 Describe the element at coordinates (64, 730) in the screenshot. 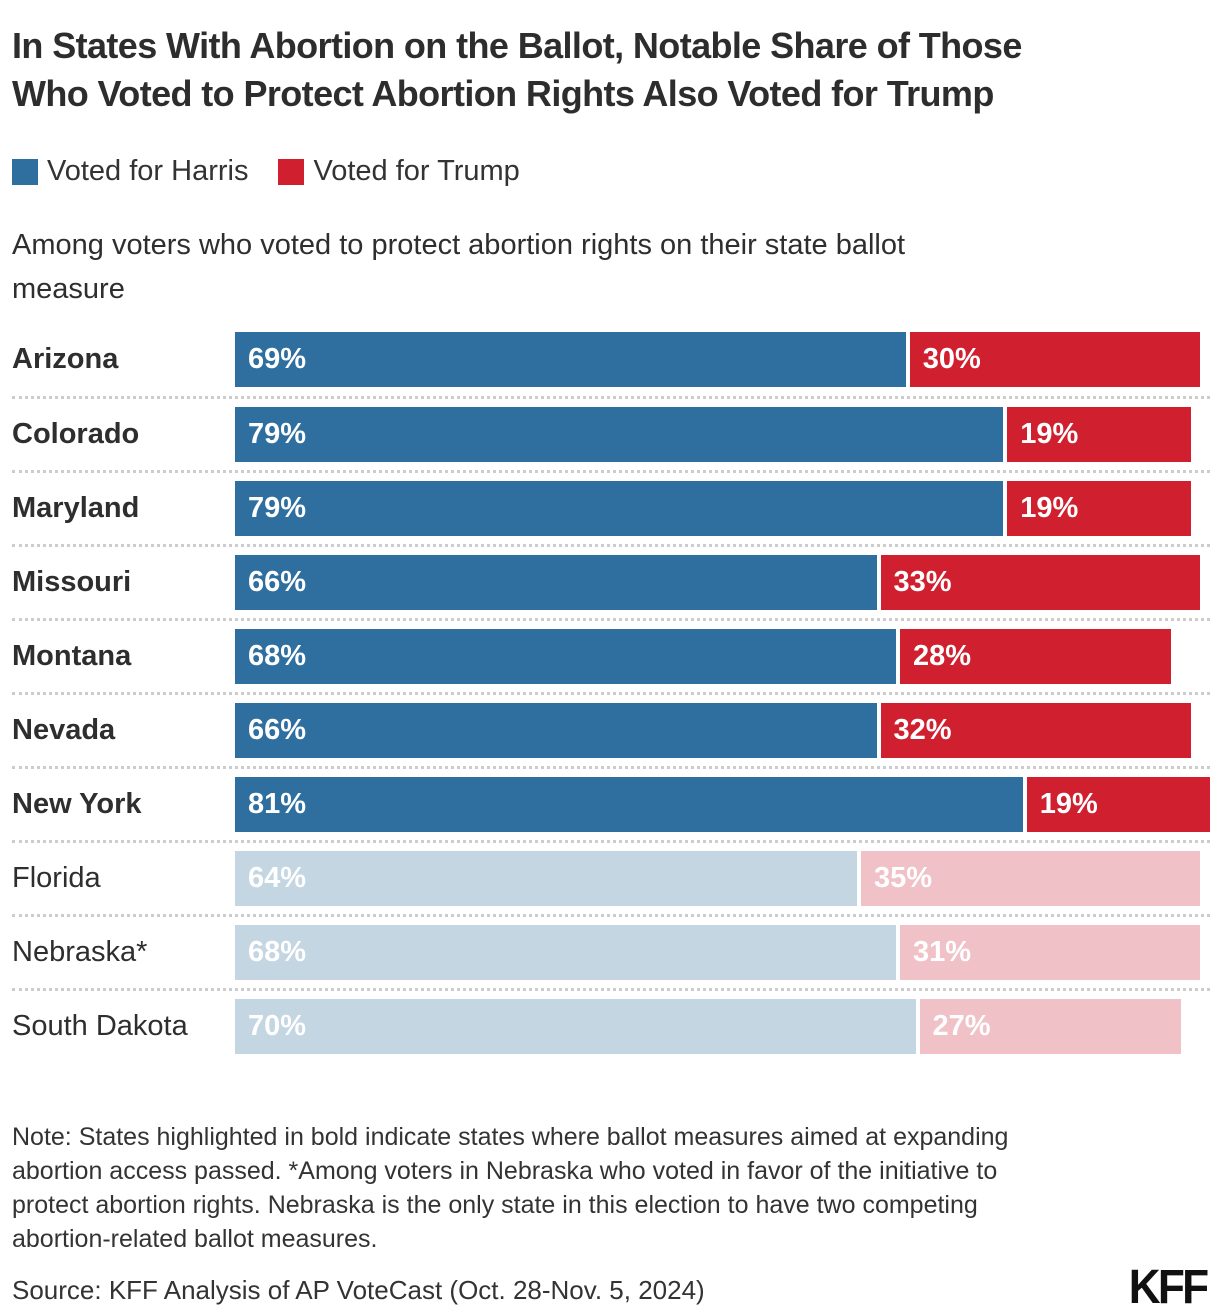

I see `state-label: Nevada` at that location.